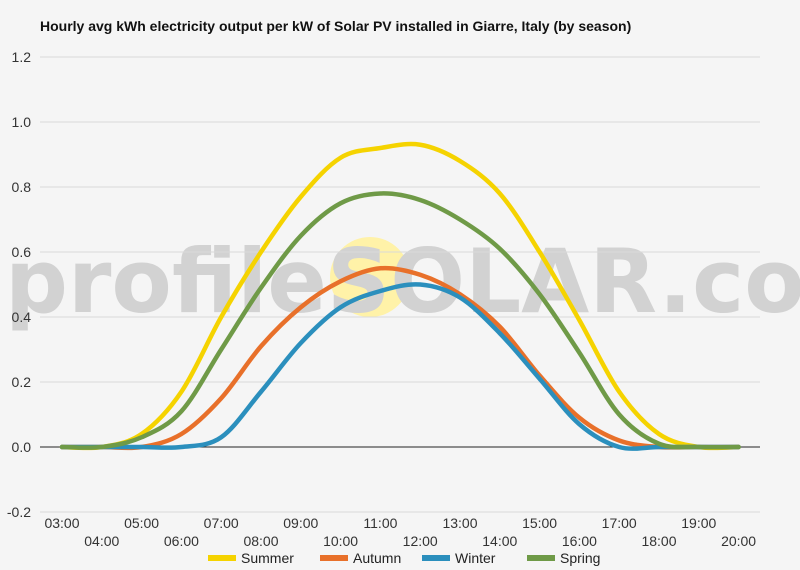 The width and height of the screenshot is (800, 570). What do you see at coordinates (22, 122) in the screenshot?
I see `y-tick-label: 1.0` at bounding box center [22, 122].